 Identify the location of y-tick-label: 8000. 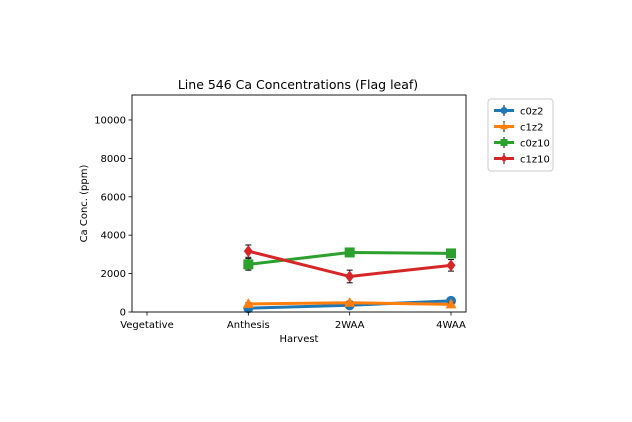
(113, 159).